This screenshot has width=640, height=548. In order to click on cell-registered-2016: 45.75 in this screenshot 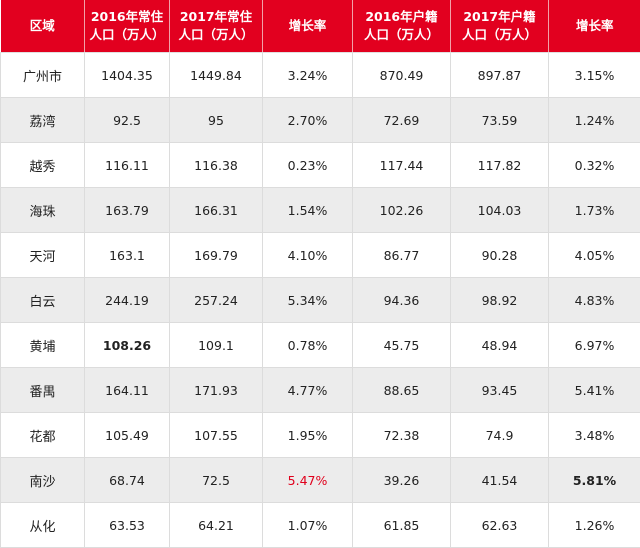, I will do `click(402, 345)`.